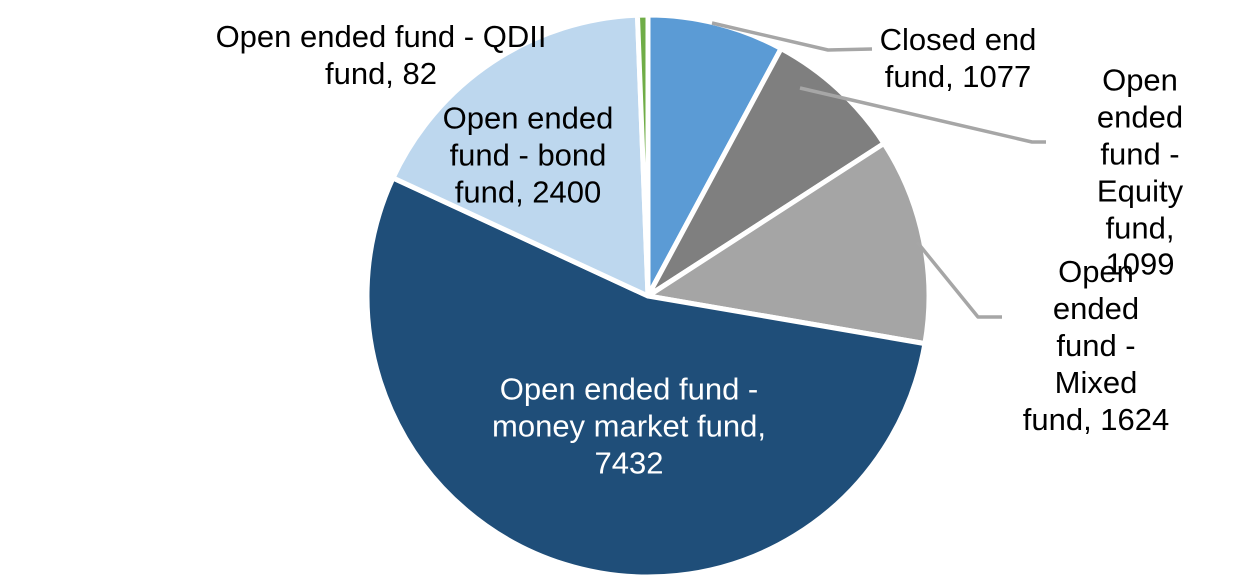 The image size is (1250, 584). Describe the element at coordinates (381, 55) in the screenshot. I see `data-label-qdii-fund: Open ended fund - QDII fund, 82` at that location.